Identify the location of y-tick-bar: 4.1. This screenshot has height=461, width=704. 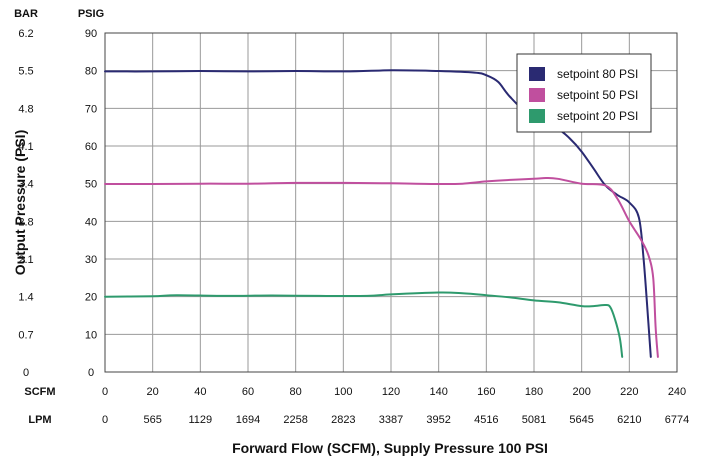
(25, 147).